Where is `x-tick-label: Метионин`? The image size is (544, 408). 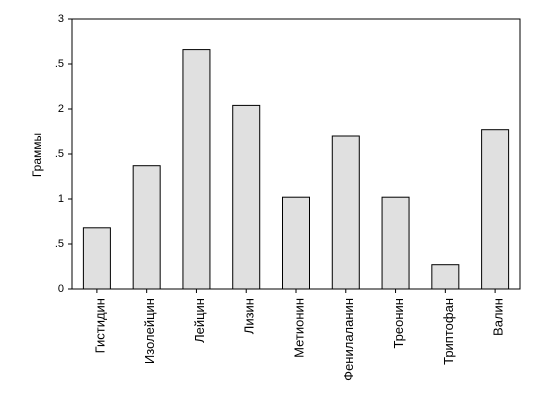 x-tick-label: Метионин is located at coordinates (298, 328).